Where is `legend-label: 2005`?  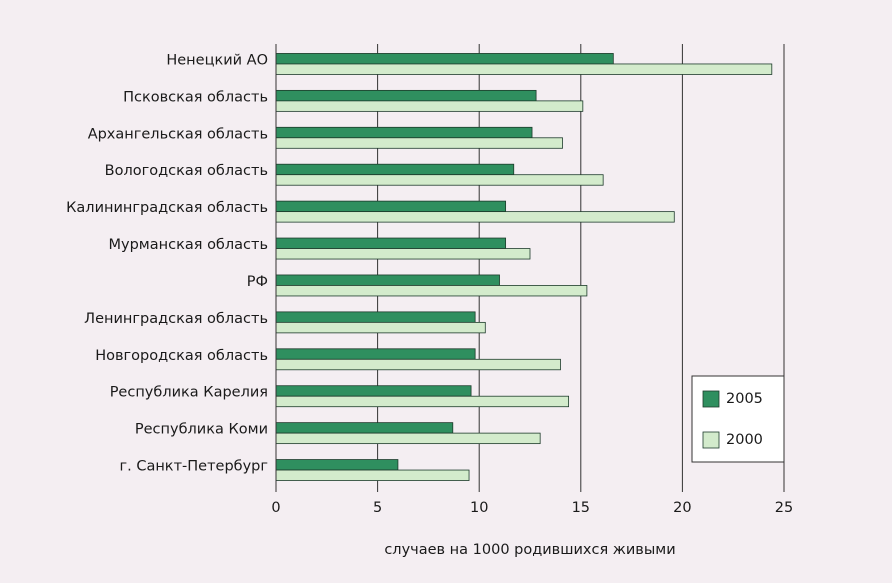 legend-label: 2005 is located at coordinates (744, 399).